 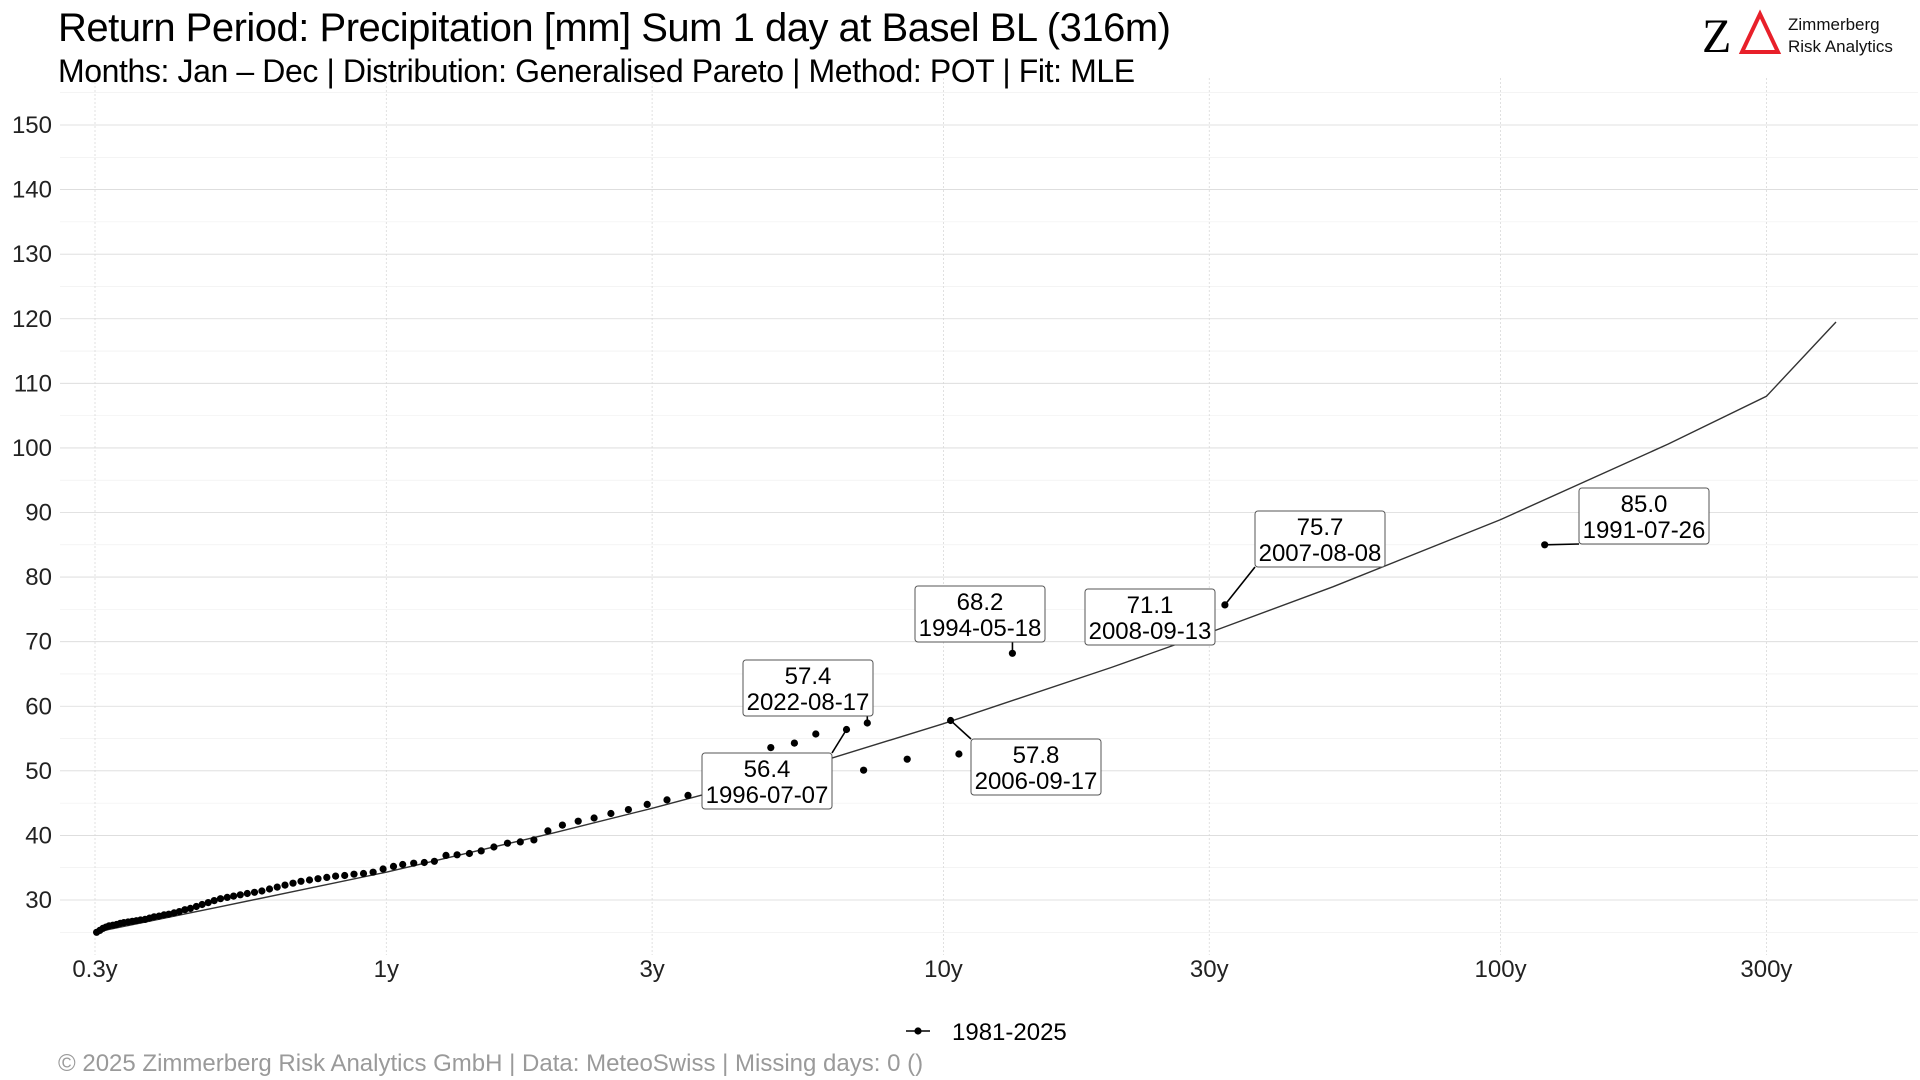 I want to click on company-logo: Z Zimmerberg Risk Analytics, so click(x=1797, y=35).